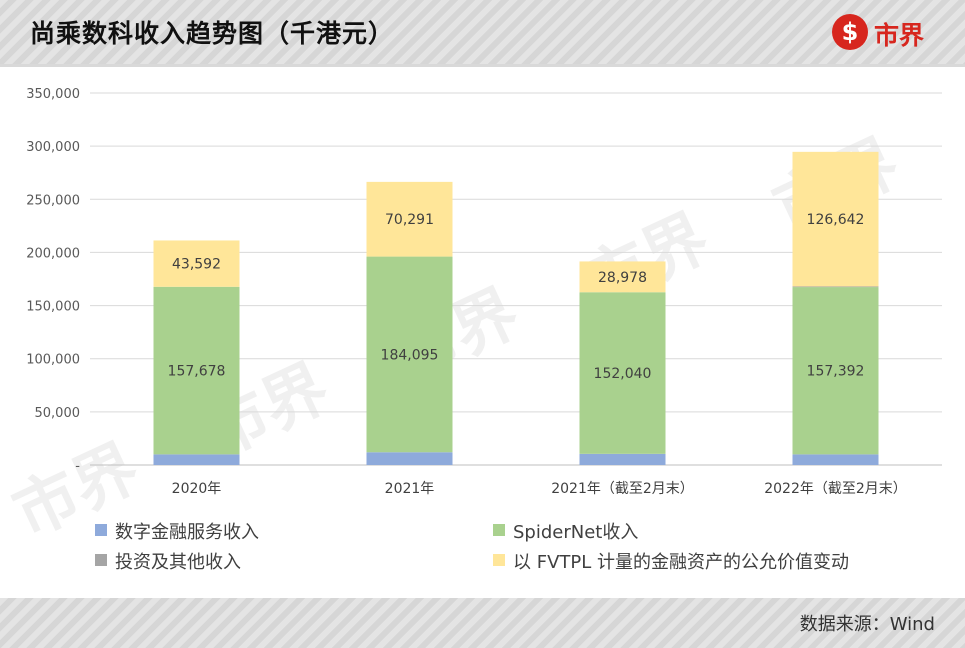 This screenshot has height=648, width=965. What do you see at coordinates (77, 466) in the screenshot?
I see `y-tick-label: -` at bounding box center [77, 466].